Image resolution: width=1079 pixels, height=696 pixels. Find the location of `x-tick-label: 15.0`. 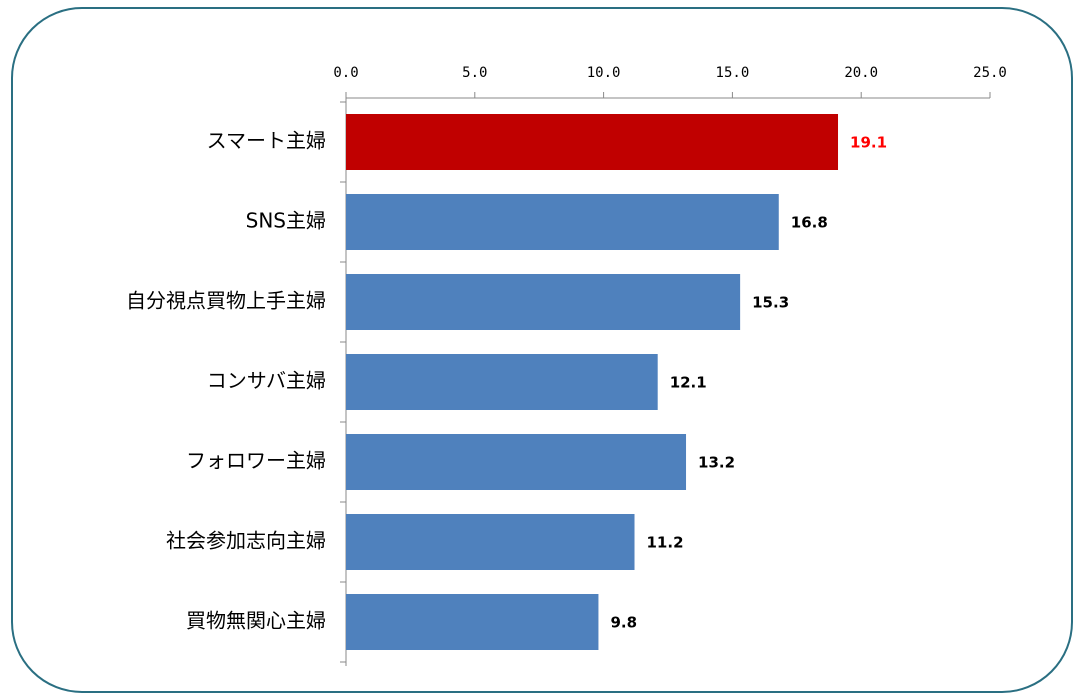

x-tick-label: 15.0 is located at coordinates (733, 73).